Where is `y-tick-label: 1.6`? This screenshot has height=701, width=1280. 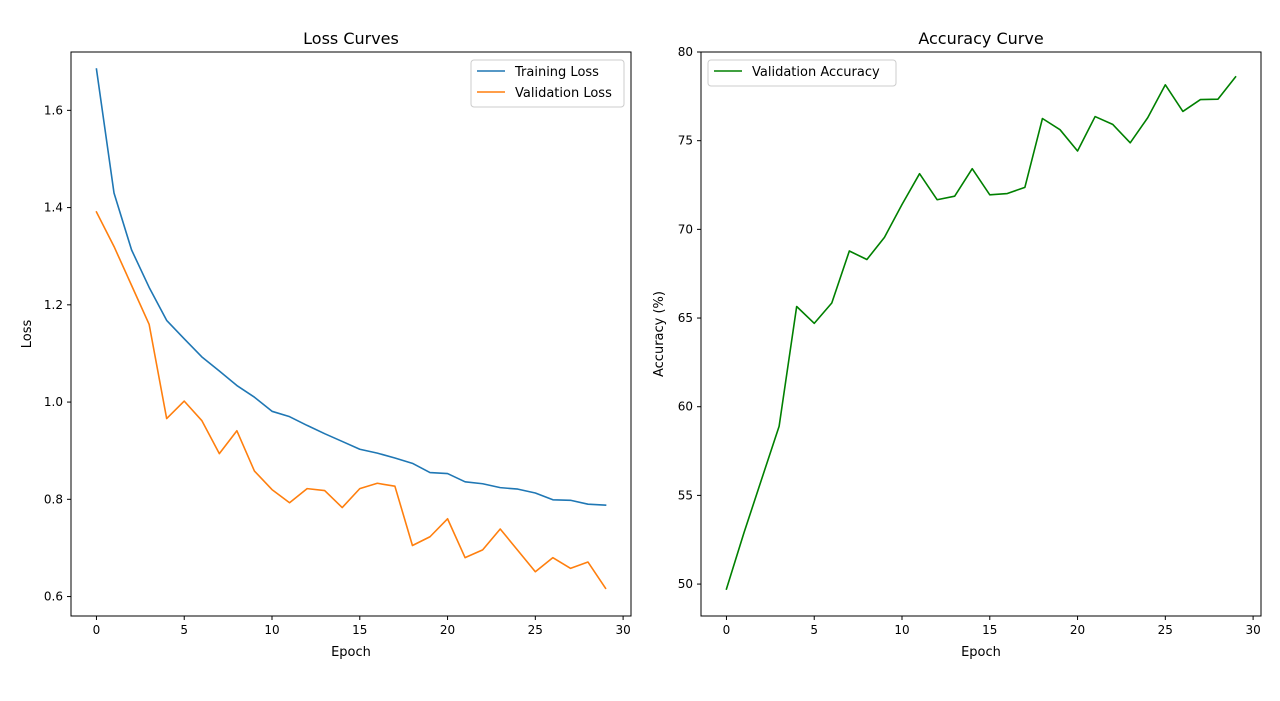 y-tick-label: 1.6 is located at coordinates (53, 110).